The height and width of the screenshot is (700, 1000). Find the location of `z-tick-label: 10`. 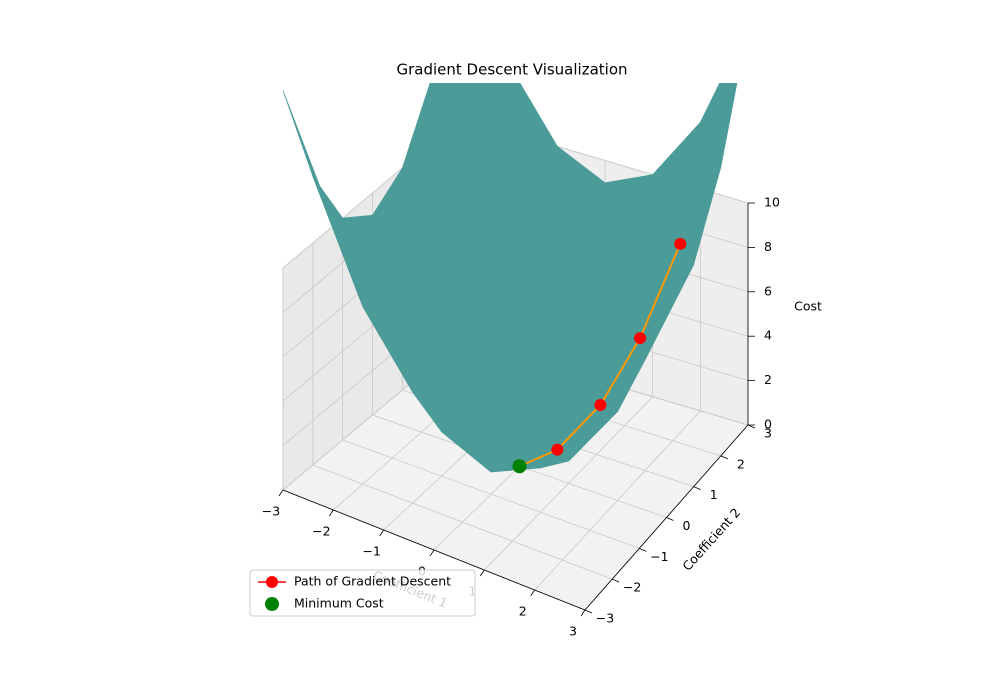

z-tick-label: 10 is located at coordinates (772, 202).